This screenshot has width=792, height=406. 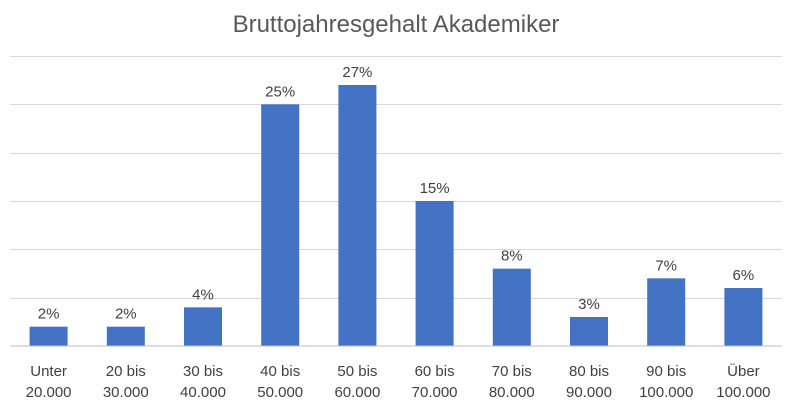 What do you see at coordinates (357, 371) in the screenshot?
I see `x-tick-label-line: 50 bis` at bounding box center [357, 371].